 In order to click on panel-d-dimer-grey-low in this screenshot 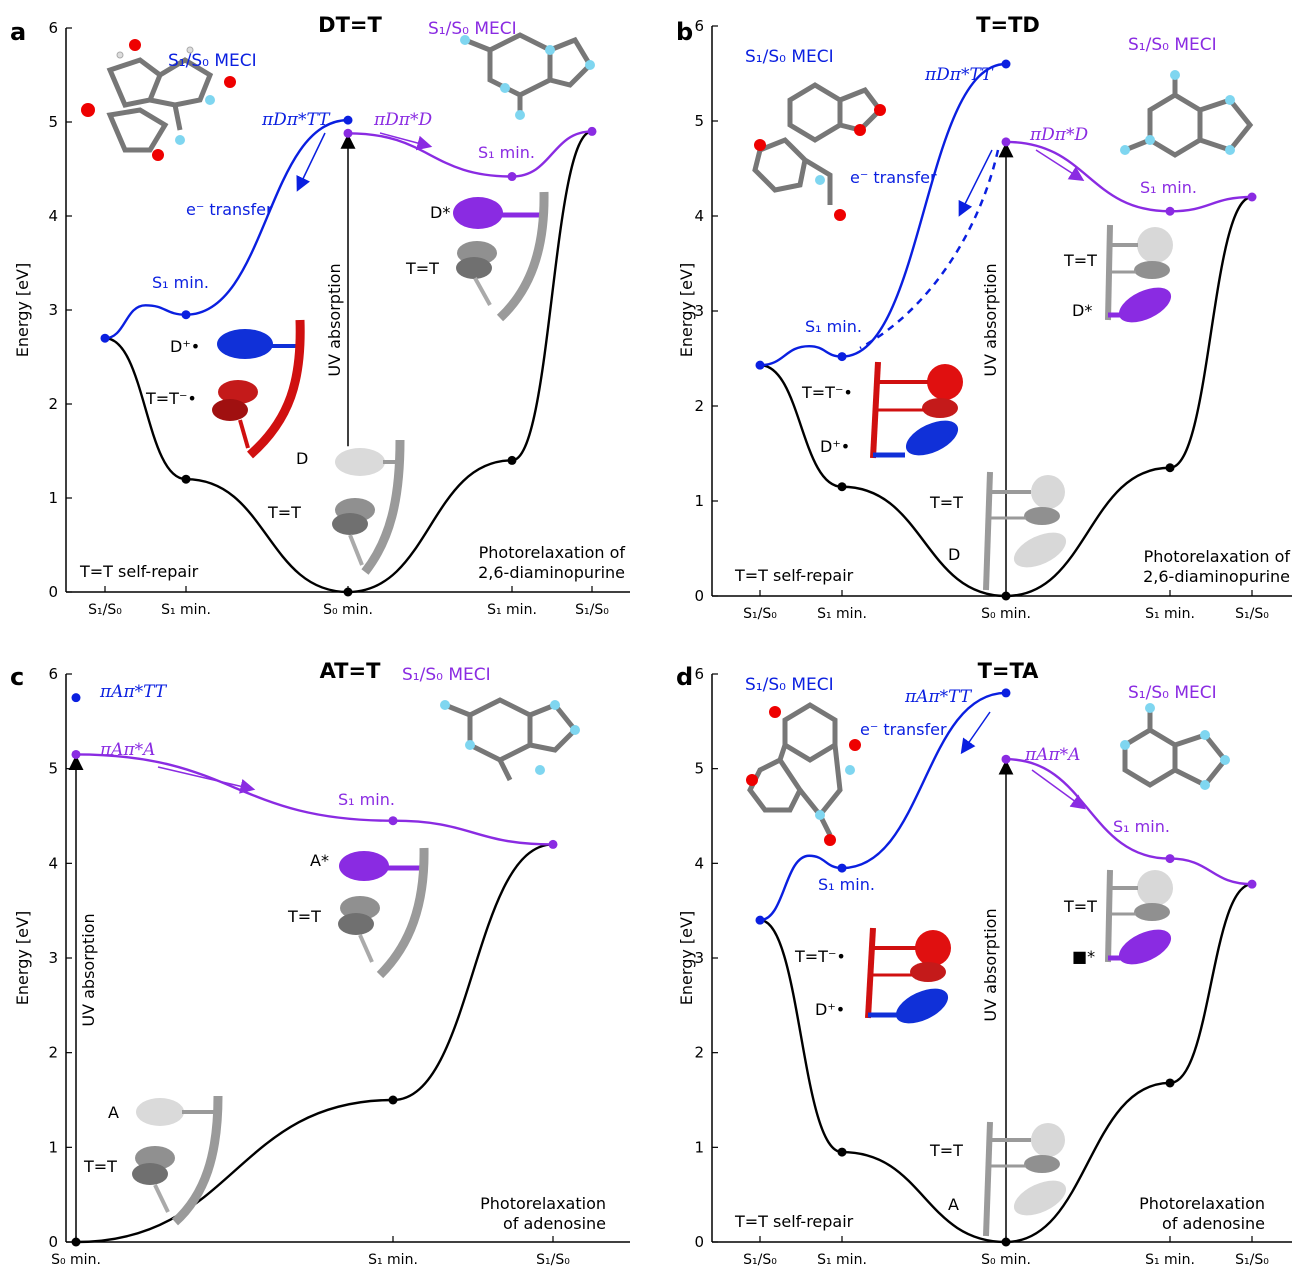, I will do `click(1025, 1179)`.